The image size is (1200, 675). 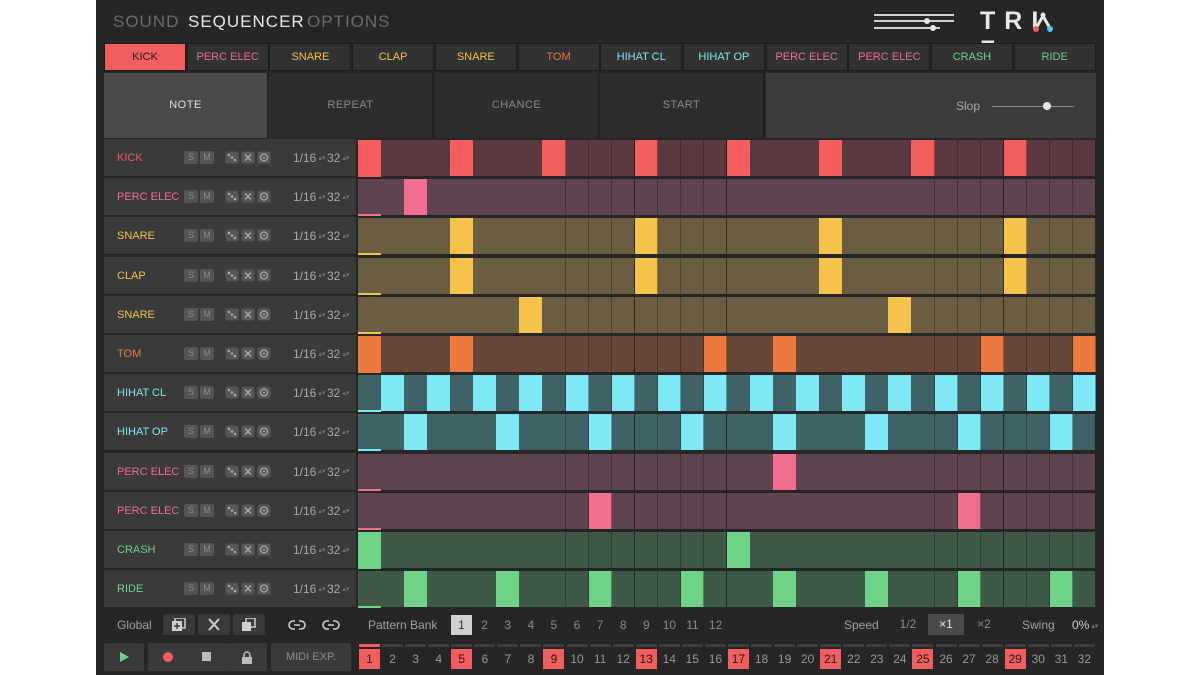 I want to click on stop-button, so click(x=207, y=657).